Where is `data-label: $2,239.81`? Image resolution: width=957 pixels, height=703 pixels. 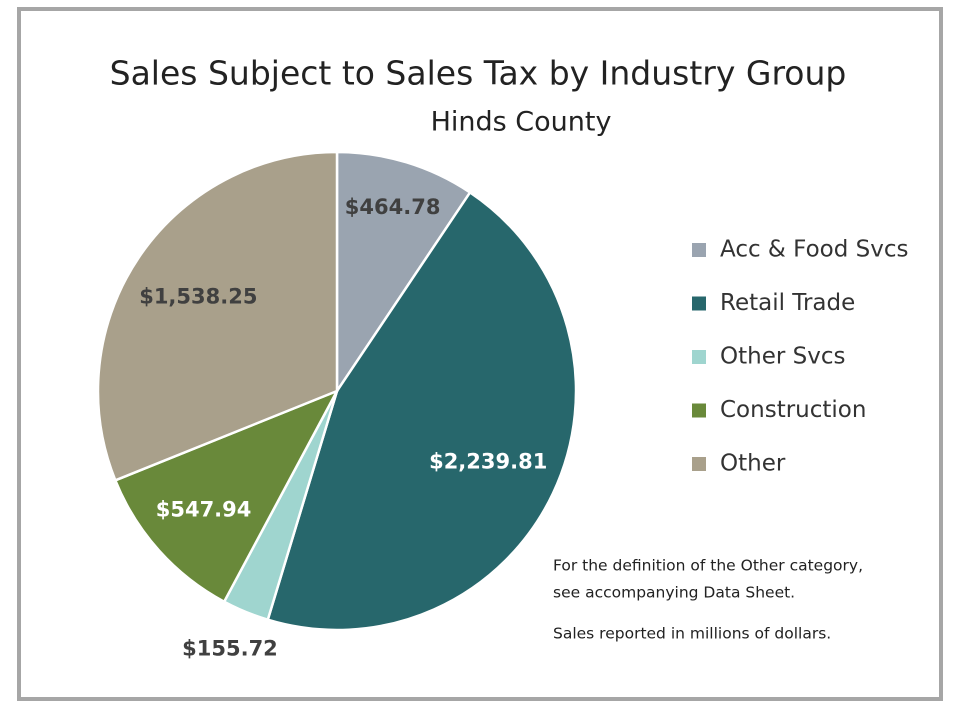
data-label: $2,239.81 is located at coordinates (488, 462).